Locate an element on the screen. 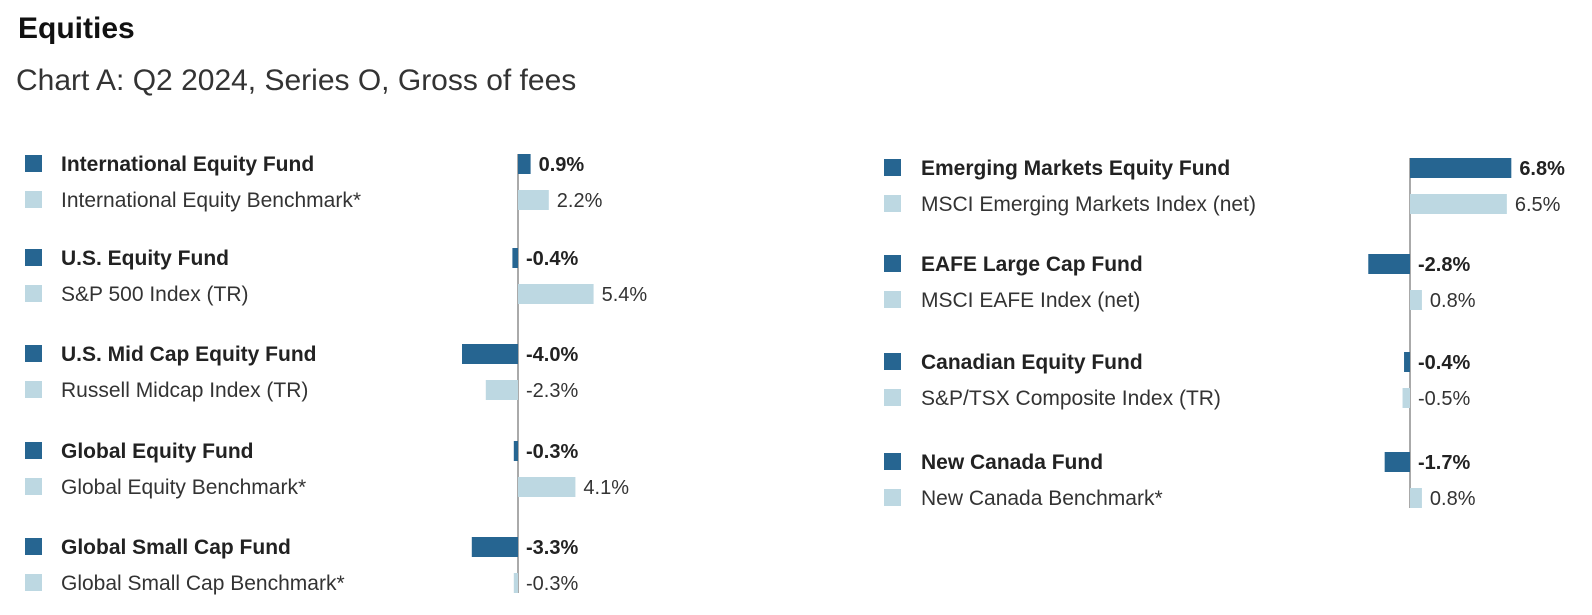  fund-label: Global Small Cap Fund is located at coordinates (176, 547).